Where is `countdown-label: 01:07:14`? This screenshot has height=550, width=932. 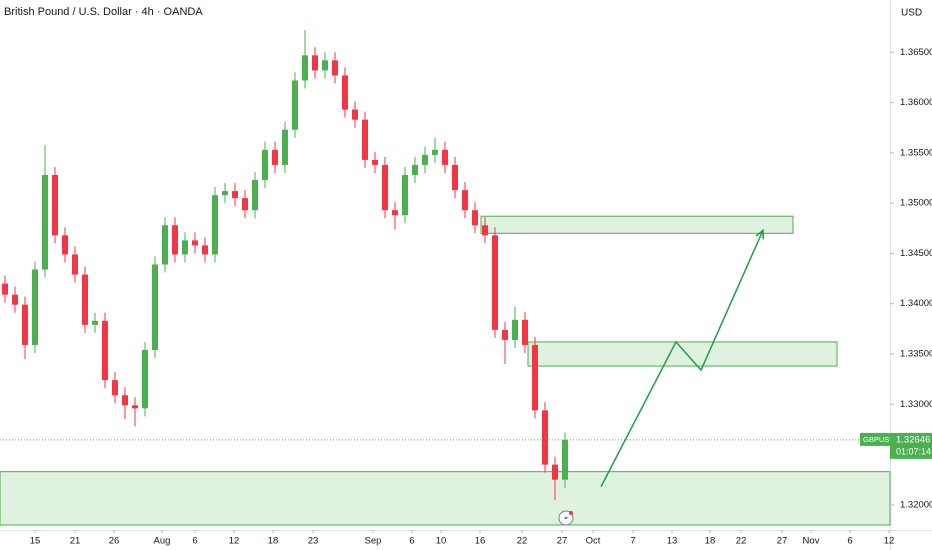
countdown-label: 01:07:14 is located at coordinates (913, 451).